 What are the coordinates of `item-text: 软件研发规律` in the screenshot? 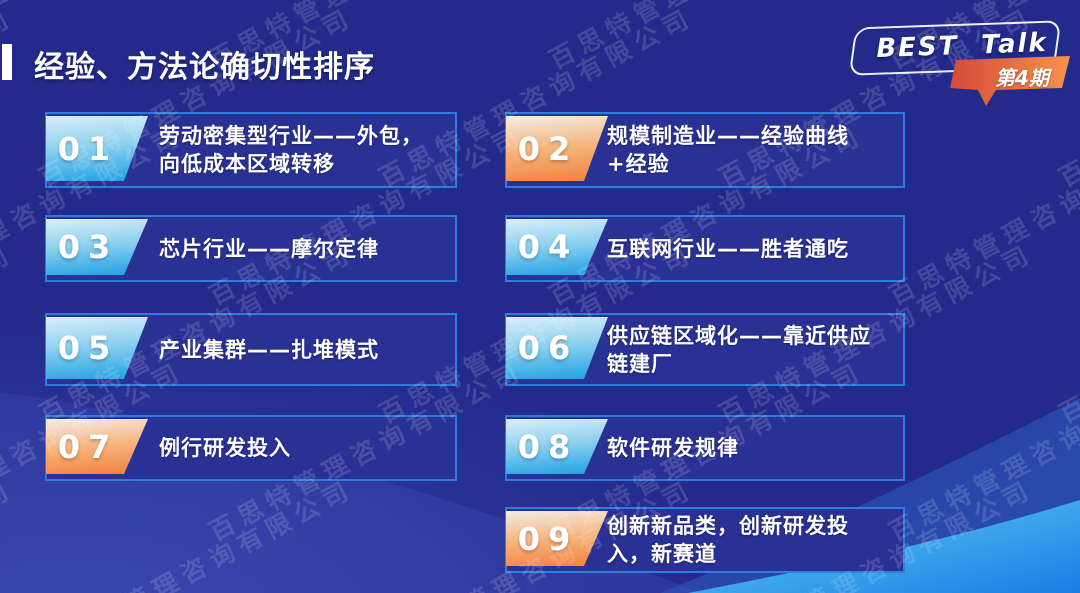 It's located at (673, 448).